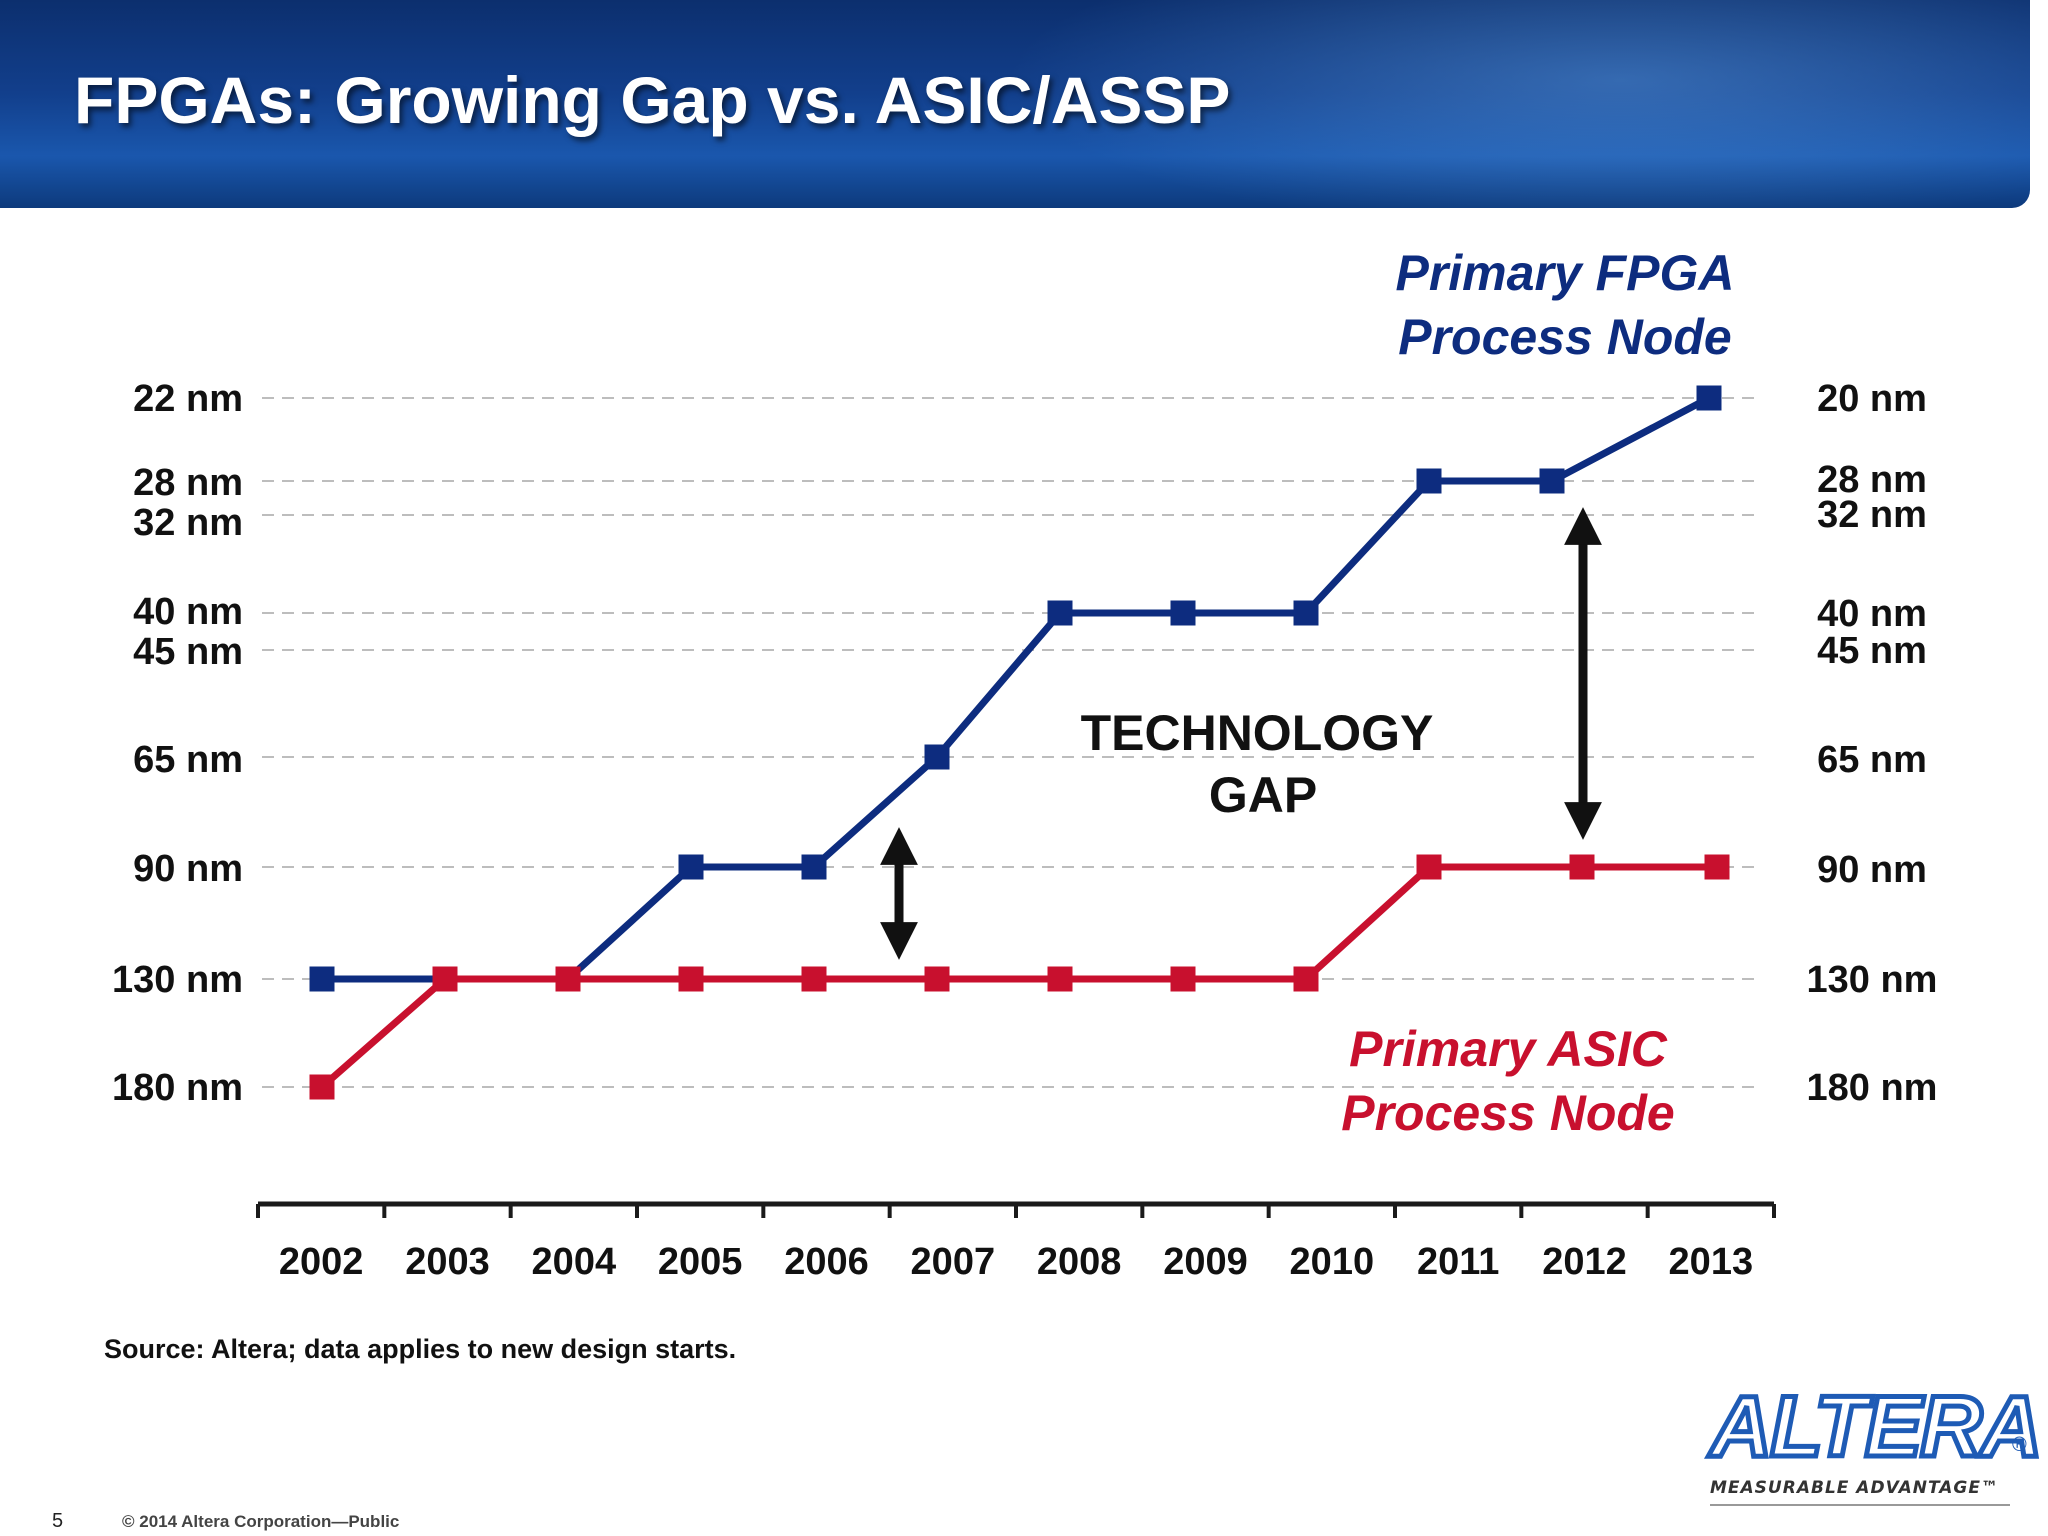  Describe the element at coordinates (188, 399) in the screenshot. I see `y-tick-label-left: 22 nm` at that location.